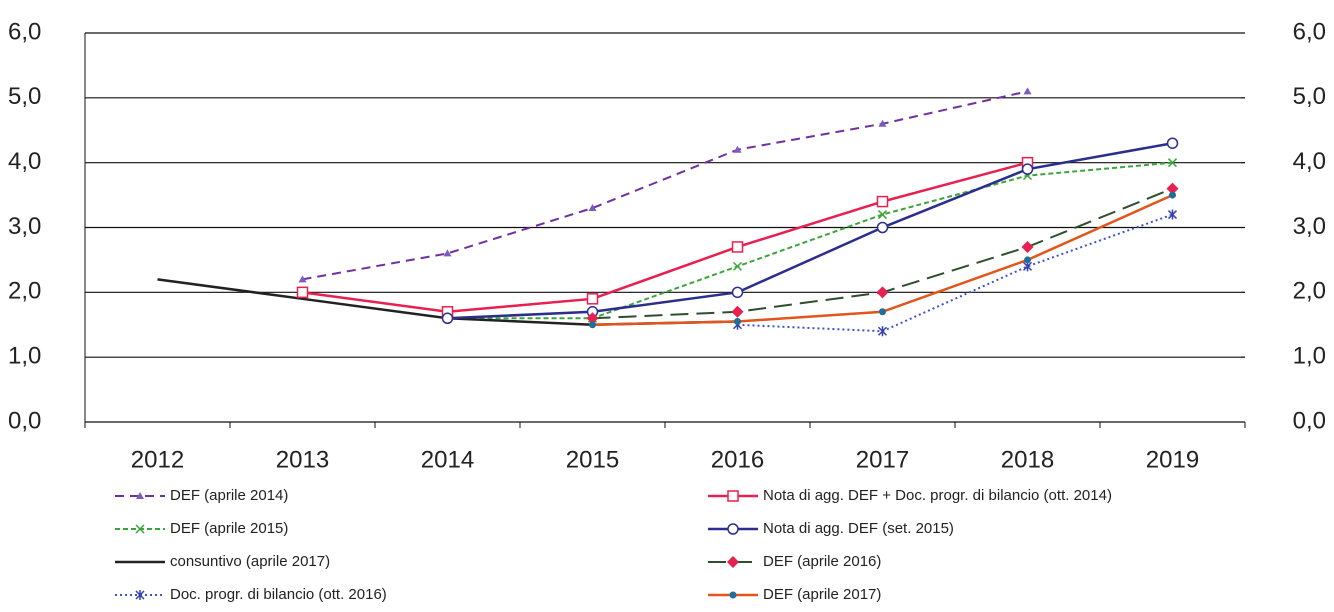  I want to click on x-tick-label: 2017, so click(882, 459).